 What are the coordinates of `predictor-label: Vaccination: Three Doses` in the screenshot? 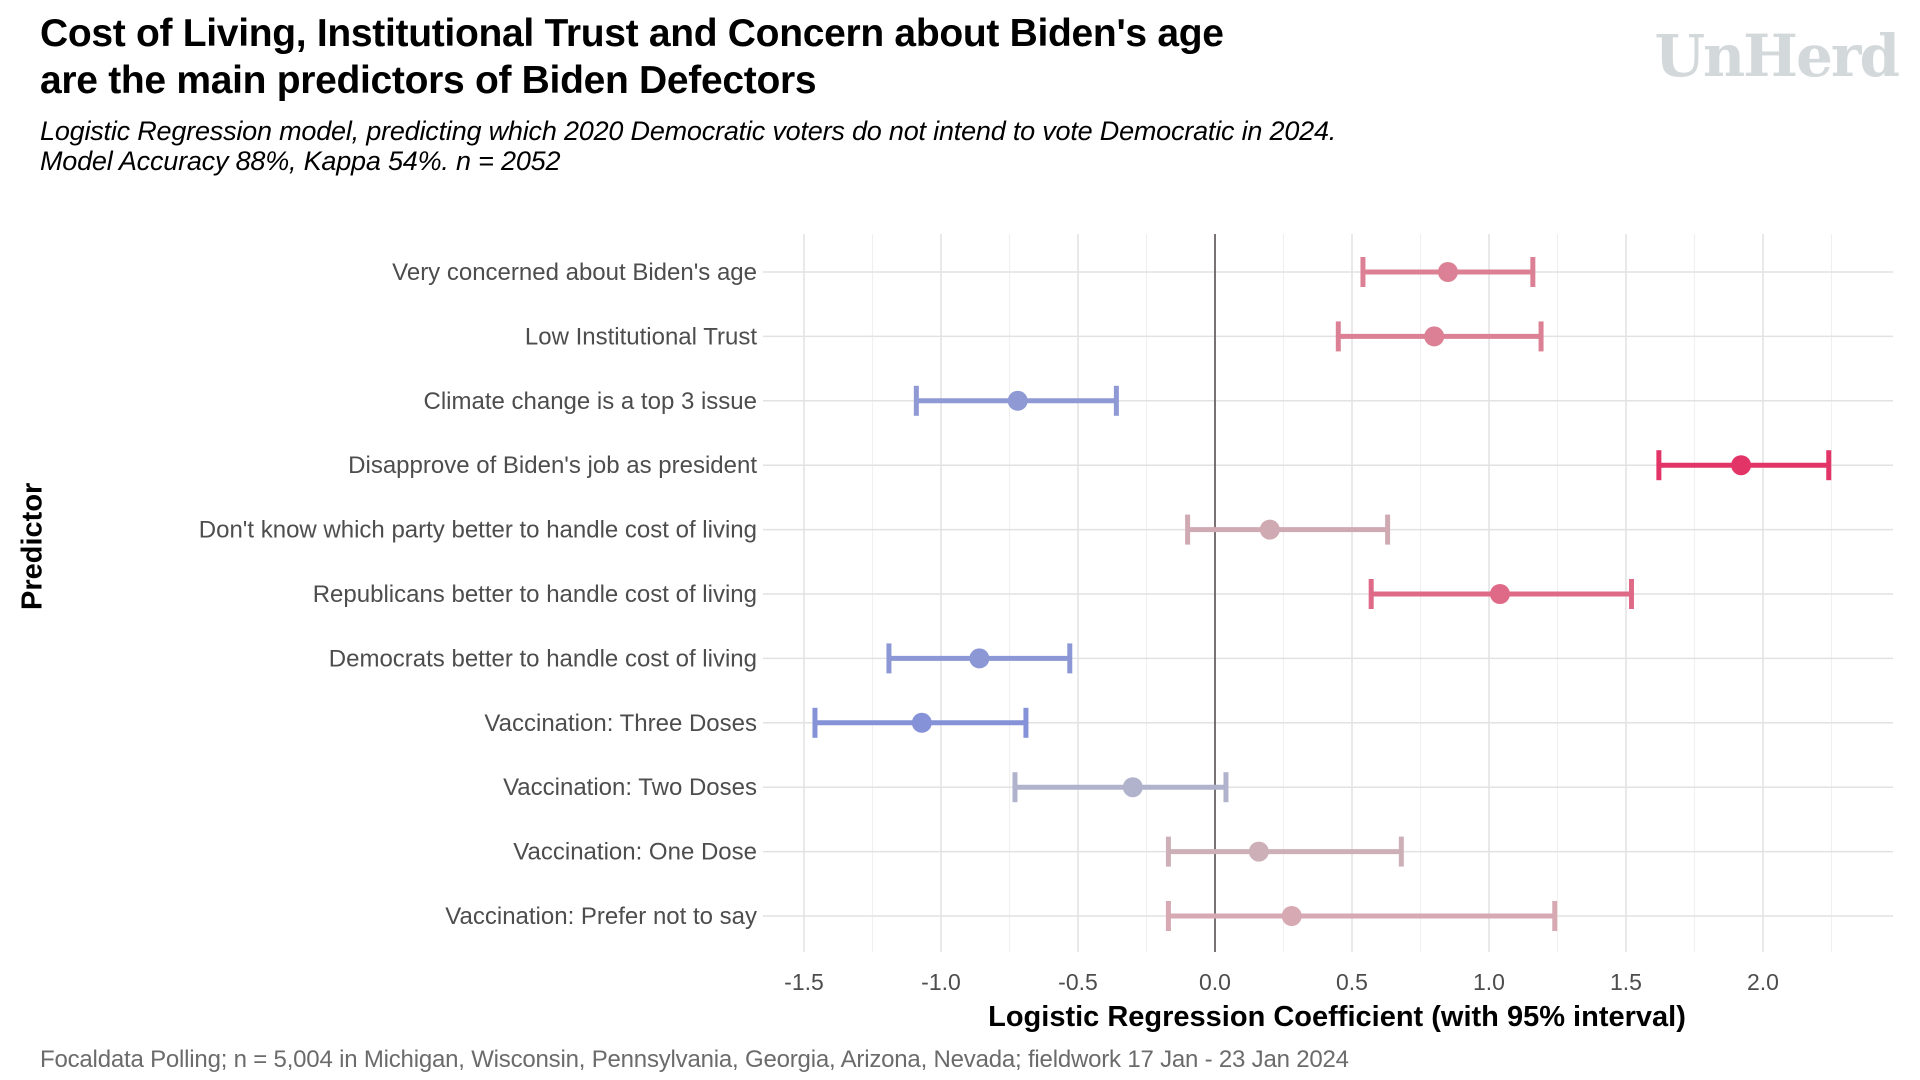 It's located at (620, 723).